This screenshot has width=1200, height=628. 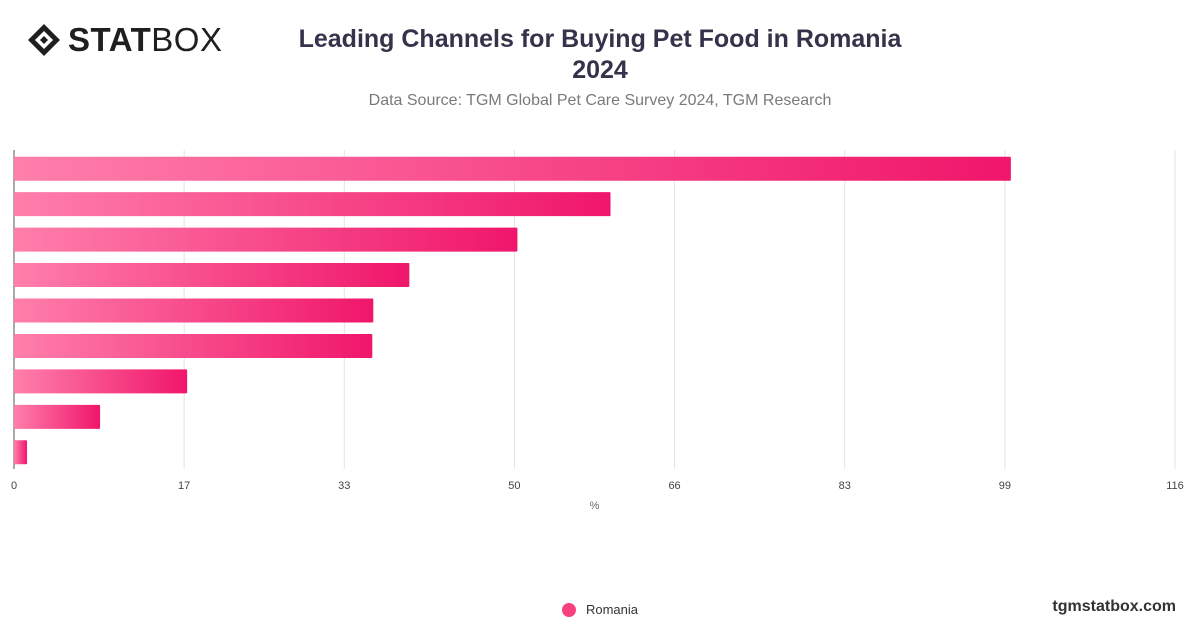 What do you see at coordinates (44, 40) in the screenshot?
I see `diamond-logo-icon` at bounding box center [44, 40].